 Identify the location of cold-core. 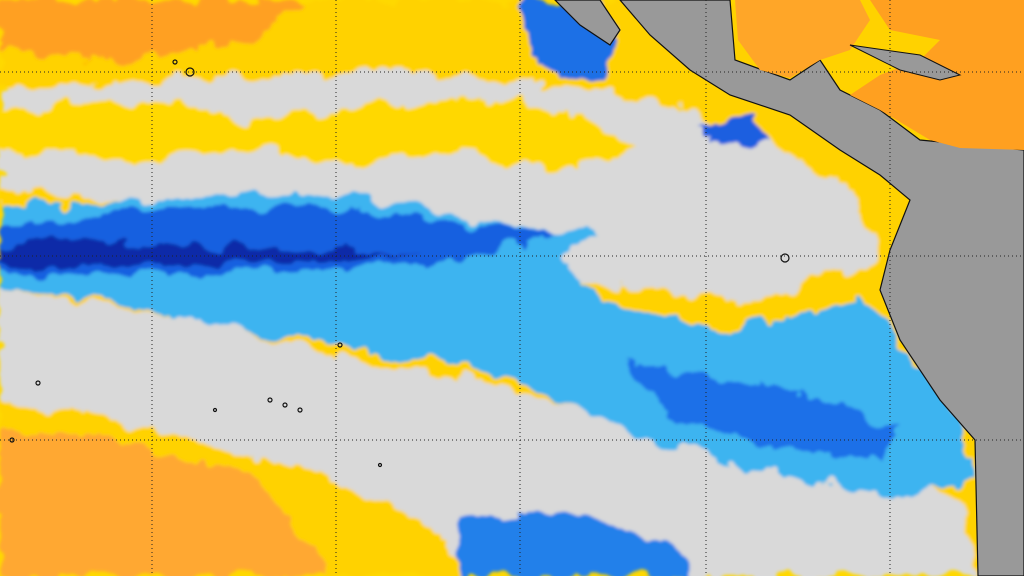
(210, 253).